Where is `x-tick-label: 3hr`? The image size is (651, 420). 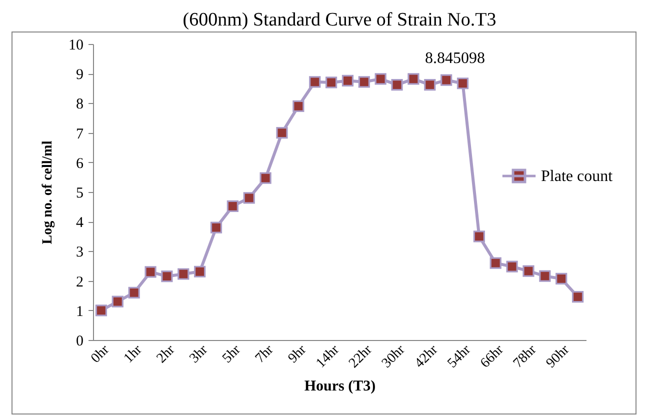 x-tick-label: 3hr is located at coordinates (199, 354).